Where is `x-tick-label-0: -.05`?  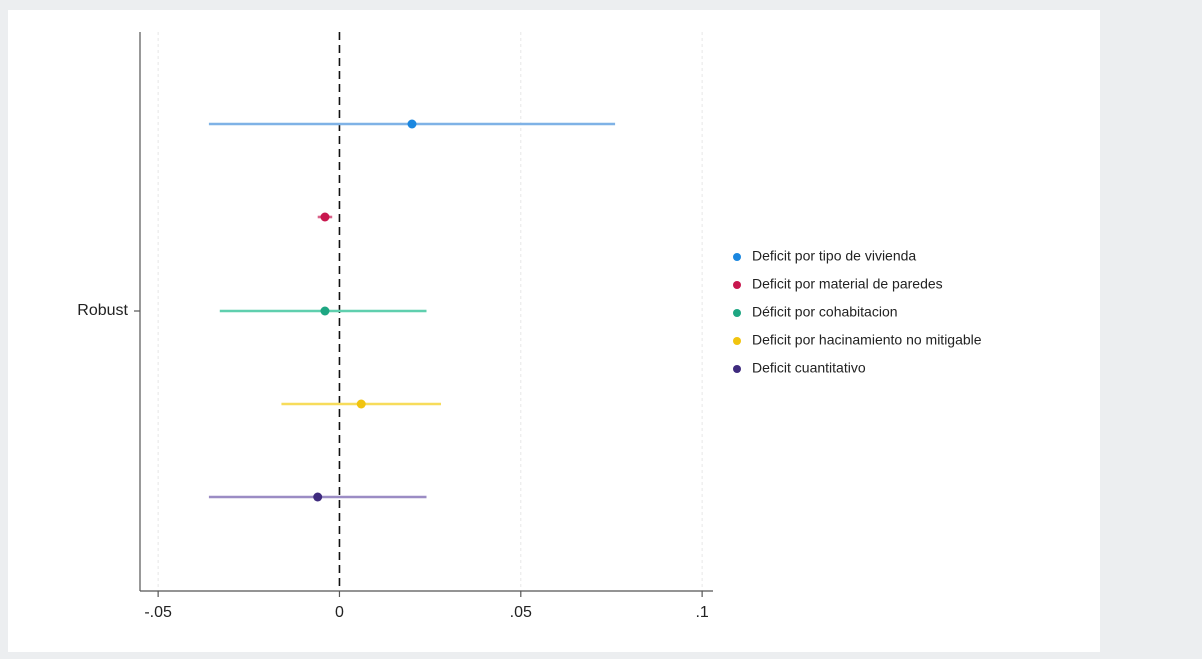
x-tick-label-0: -.05 is located at coordinates (158, 612).